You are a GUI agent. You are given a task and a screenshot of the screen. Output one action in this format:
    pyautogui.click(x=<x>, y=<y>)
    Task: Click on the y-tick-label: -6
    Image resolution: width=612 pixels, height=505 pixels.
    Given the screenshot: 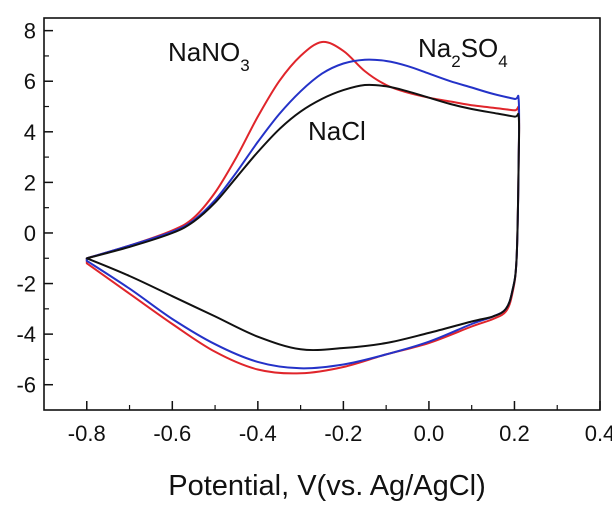 What is the action you would take?
    pyautogui.click(x=26, y=385)
    